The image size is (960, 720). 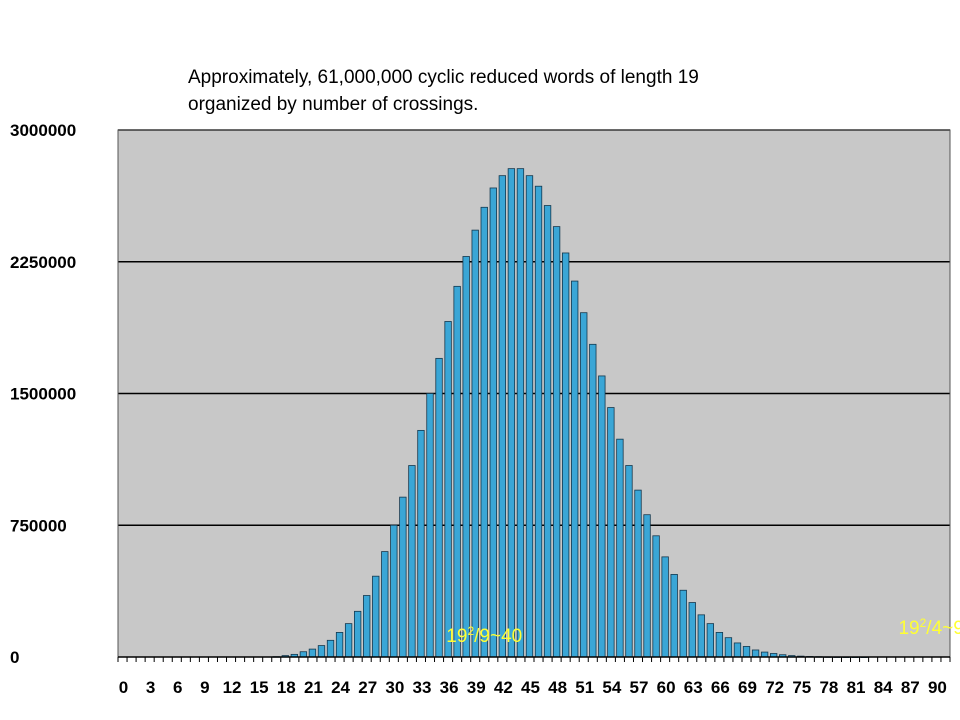 What do you see at coordinates (150, 687) in the screenshot?
I see `x-tick-label: 3` at bounding box center [150, 687].